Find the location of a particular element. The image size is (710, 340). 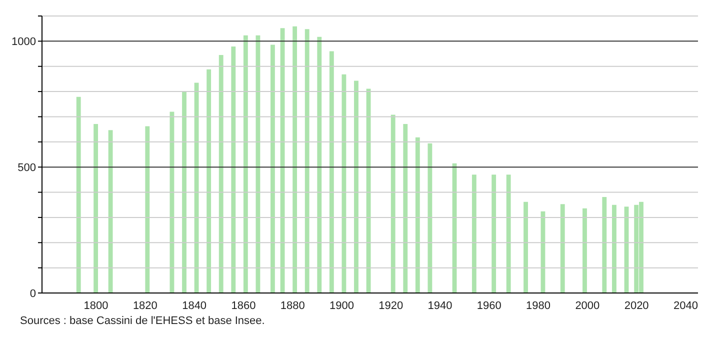

y-tick-label: 0 is located at coordinates (33, 294).